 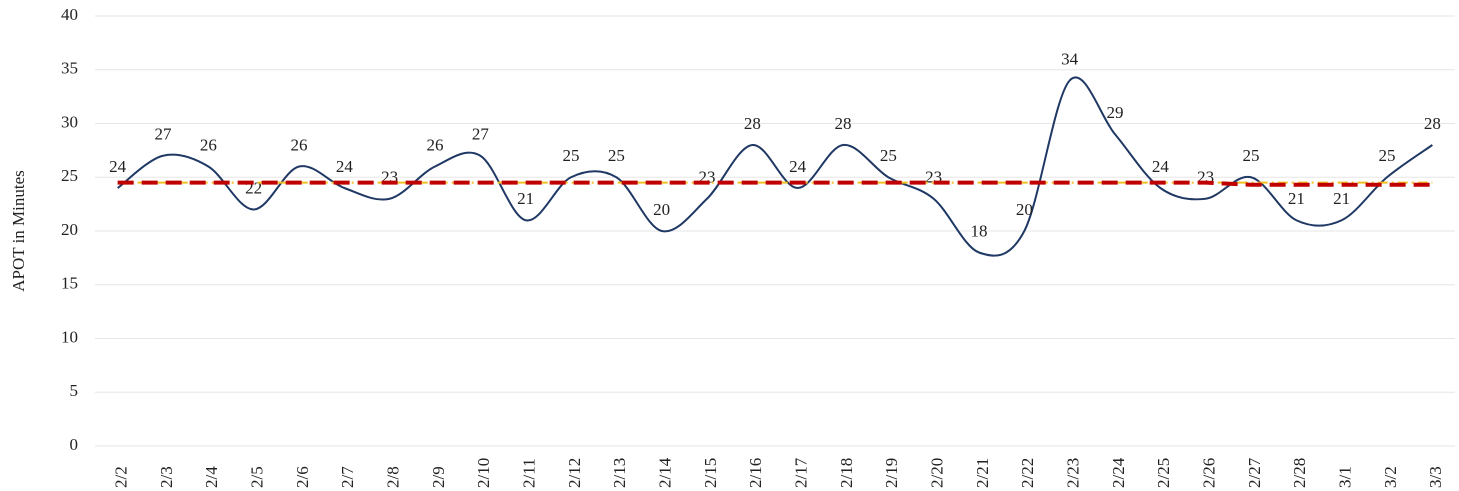 I want to click on x-tick-label: 2/5, so click(x=257, y=477).